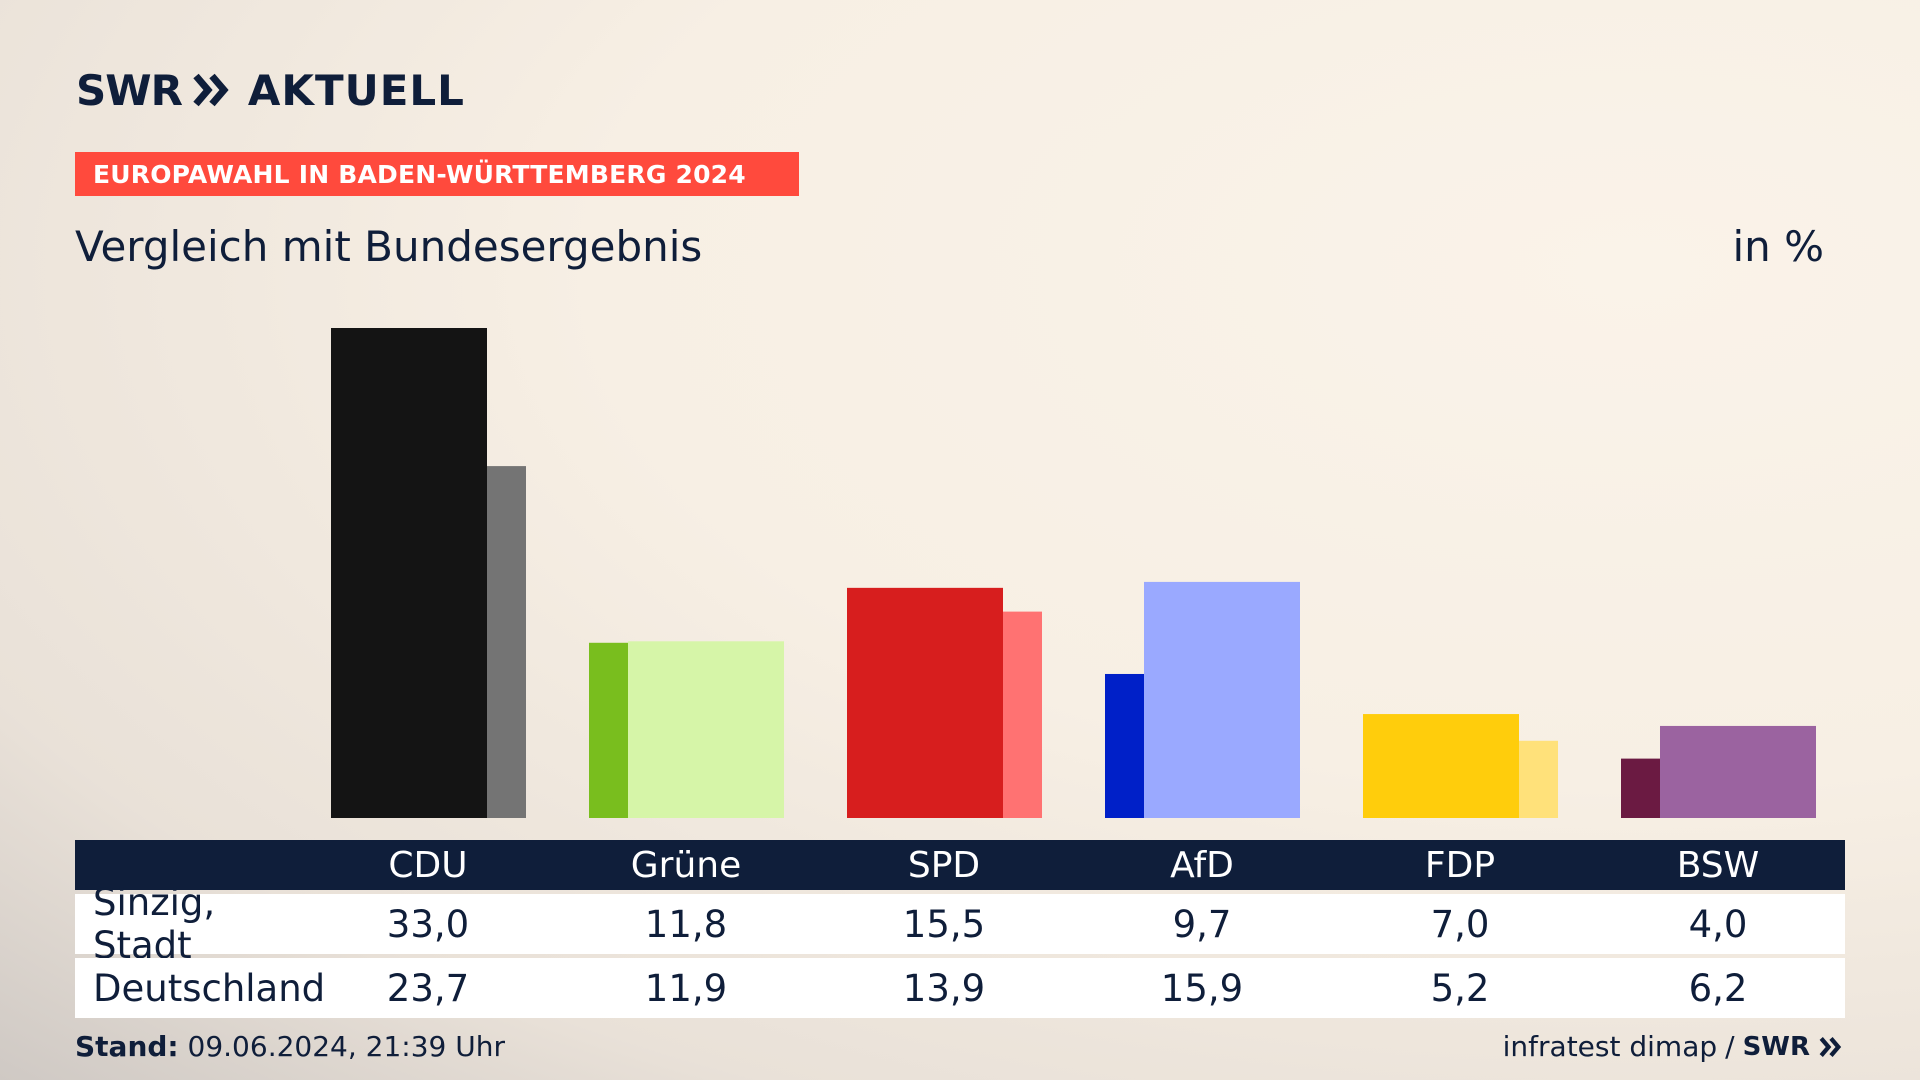 The width and height of the screenshot is (1920, 1080). What do you see at coordinates (389, 246) in the screenshot?
I see `chart-subtitle: Vergleich mit Bundesergebnis` at bounding box center [389, 246].